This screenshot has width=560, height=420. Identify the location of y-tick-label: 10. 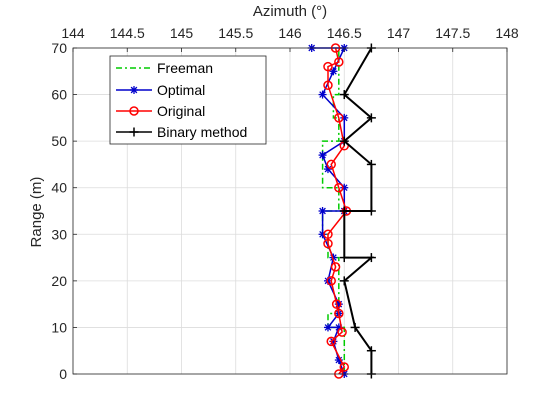
(59, 327).